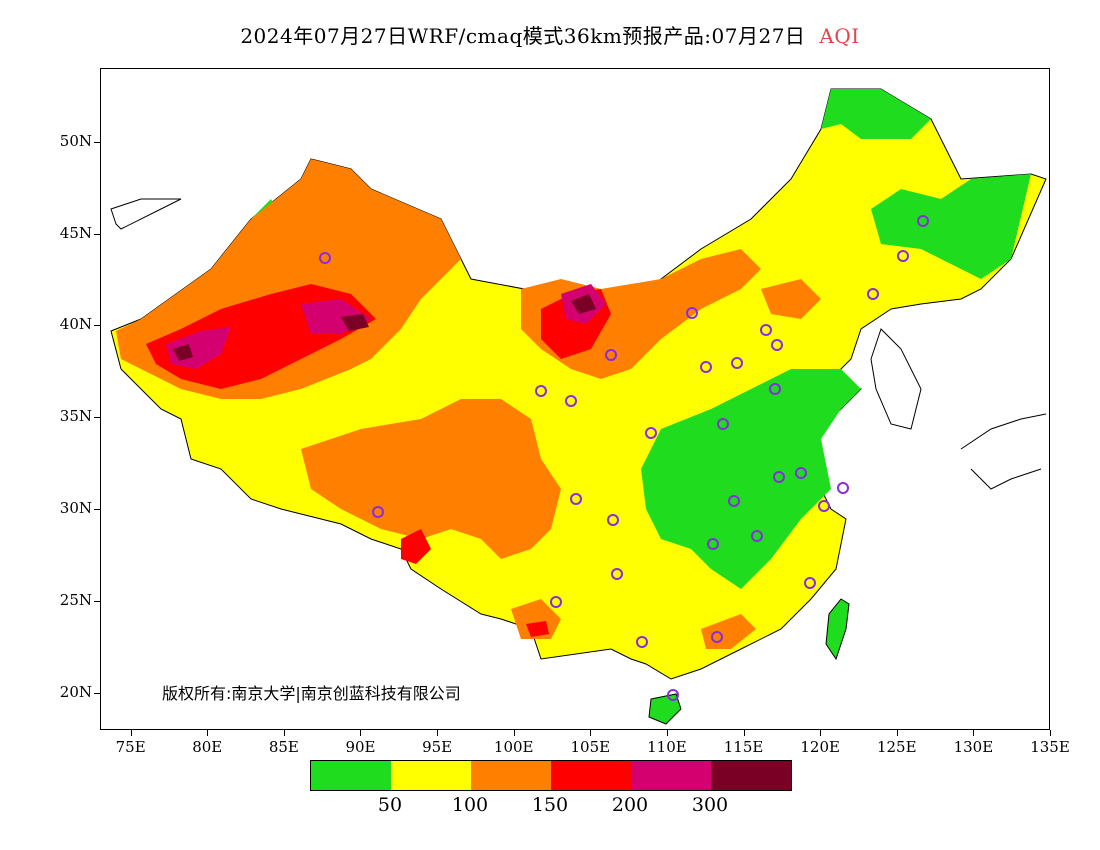  Describe the element at coordinates (355, 322) in the screenshot. I see `maroon-tarim` at that location.